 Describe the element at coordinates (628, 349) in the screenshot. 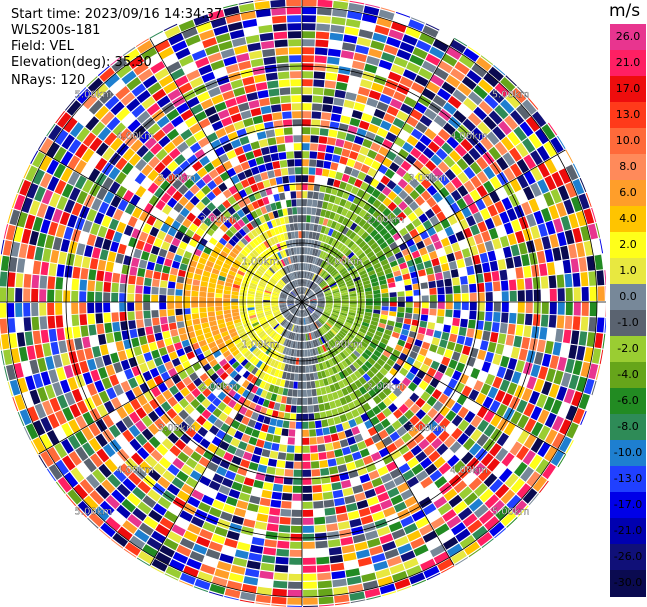

I see `colorbar-segment` at that location.